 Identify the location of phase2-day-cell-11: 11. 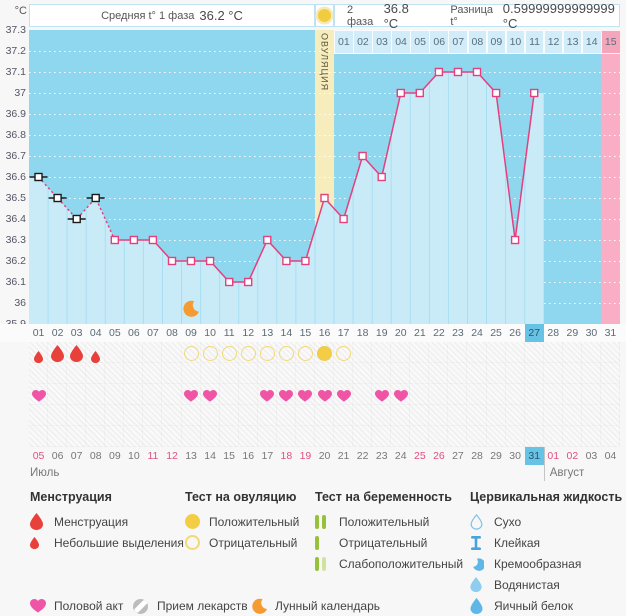
(534, 42).